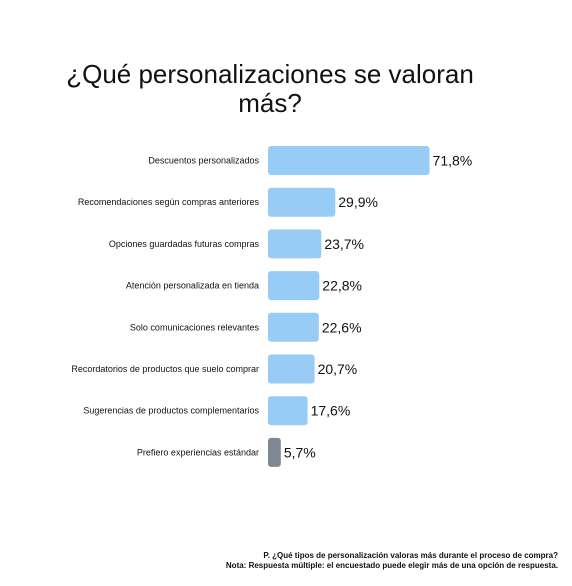 Image resolution: width=572 pixels, height=586 pixels. What do you see at coordinates (192, 286) in the screenshot?
I see `category-label: Atención personalizada en tienda` at bounding box center [192, 286].